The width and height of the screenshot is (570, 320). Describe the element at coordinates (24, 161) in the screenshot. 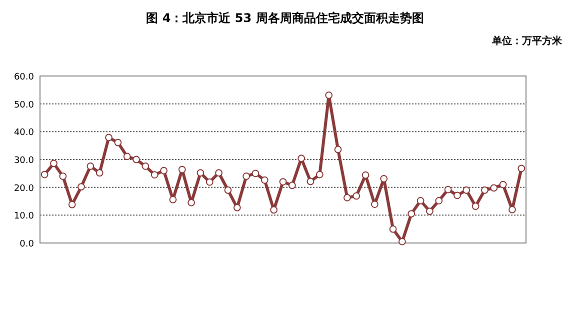

I see `y-tick-label: 30.0` at that location.